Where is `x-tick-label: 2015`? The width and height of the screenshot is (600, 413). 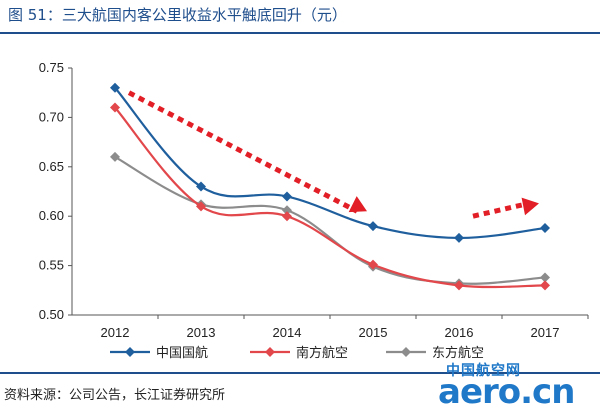 x-tick-label: 2015 is located at coordinates (373, 332).